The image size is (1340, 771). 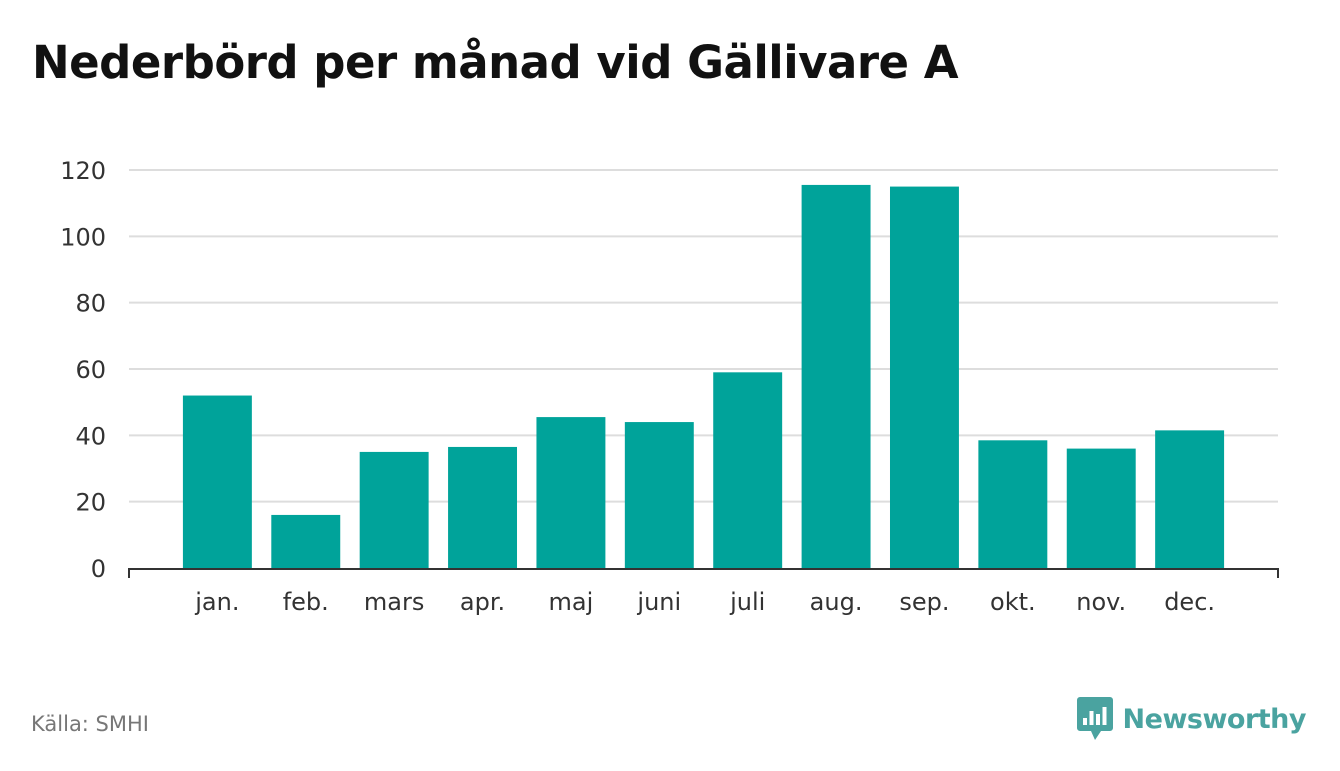 What do you see at coordinates (703, 573) in the screenshot?
I see `x-axis` at bounding box center [703, 573].